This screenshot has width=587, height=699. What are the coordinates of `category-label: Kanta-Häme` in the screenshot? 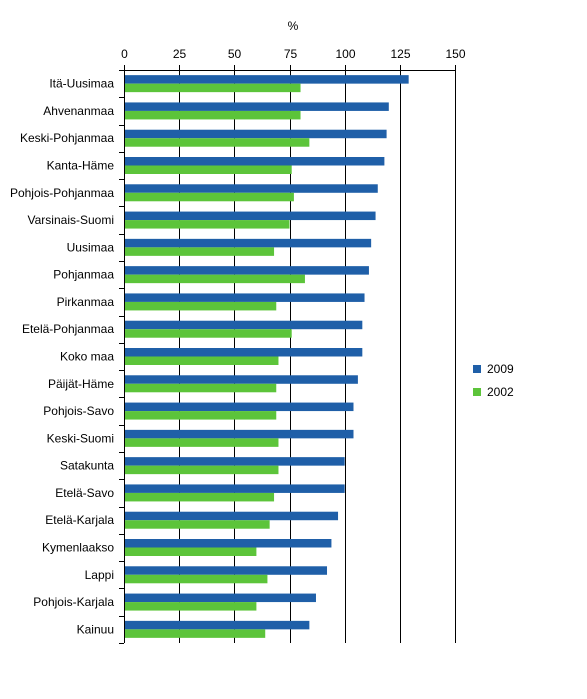 It's located at (81, 166).